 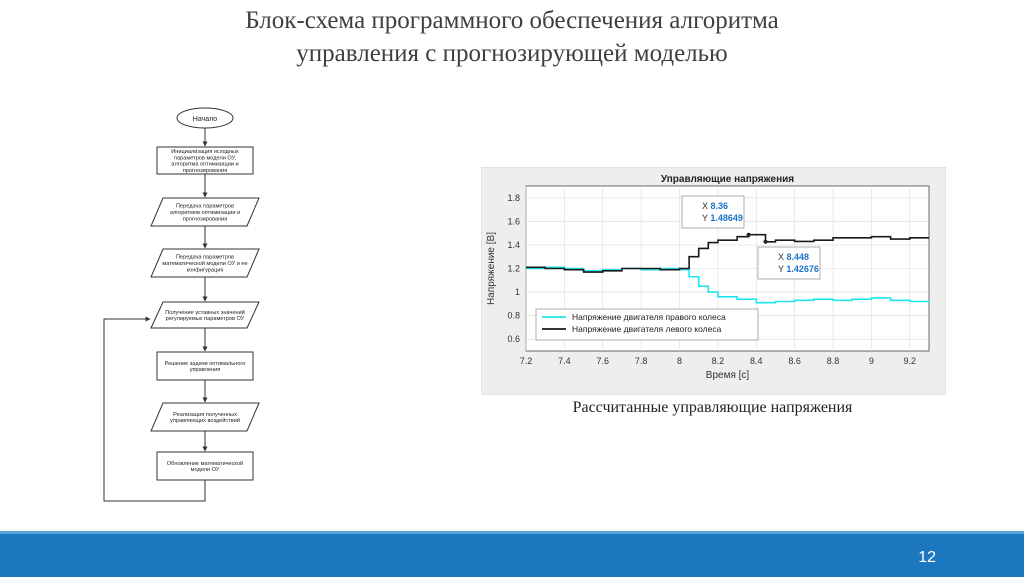 I want to click on x-tick-label: 8.6, so click(x=794, y=361).